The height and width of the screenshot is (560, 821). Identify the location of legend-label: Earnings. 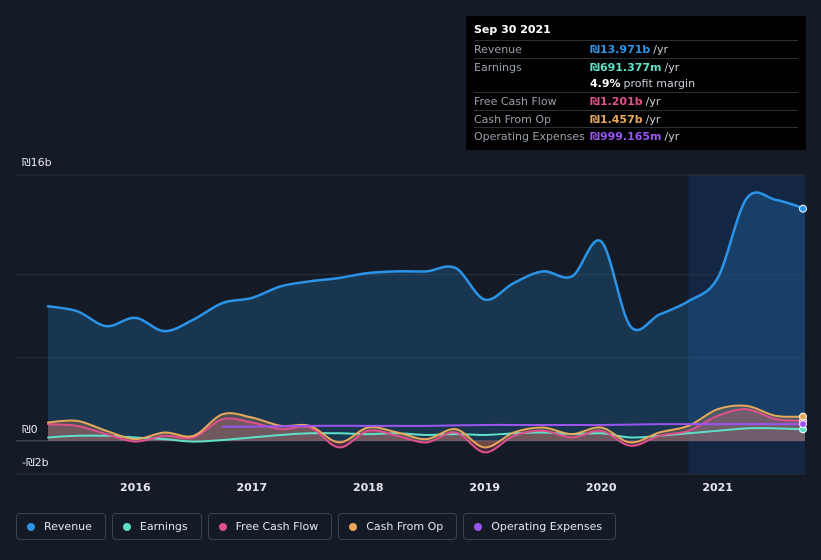
(163, 526).